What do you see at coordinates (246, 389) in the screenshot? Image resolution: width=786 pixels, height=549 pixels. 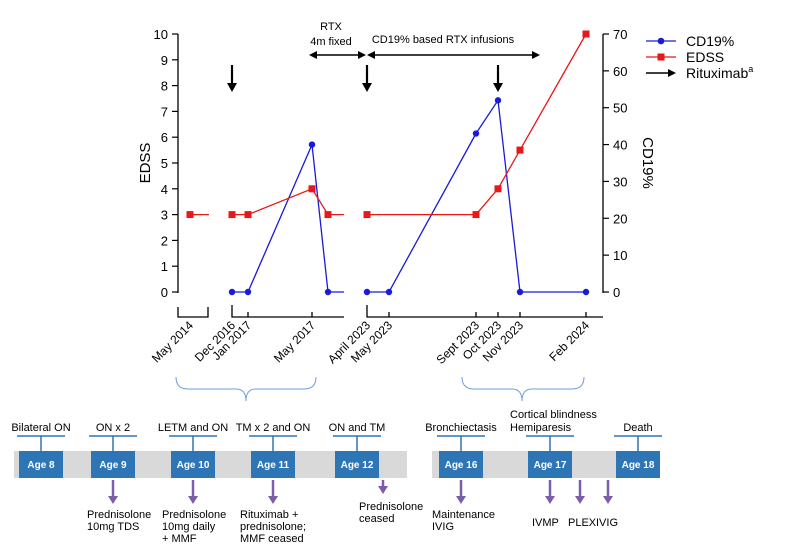 I see `bracket-left` at bounding box center [246, 389].